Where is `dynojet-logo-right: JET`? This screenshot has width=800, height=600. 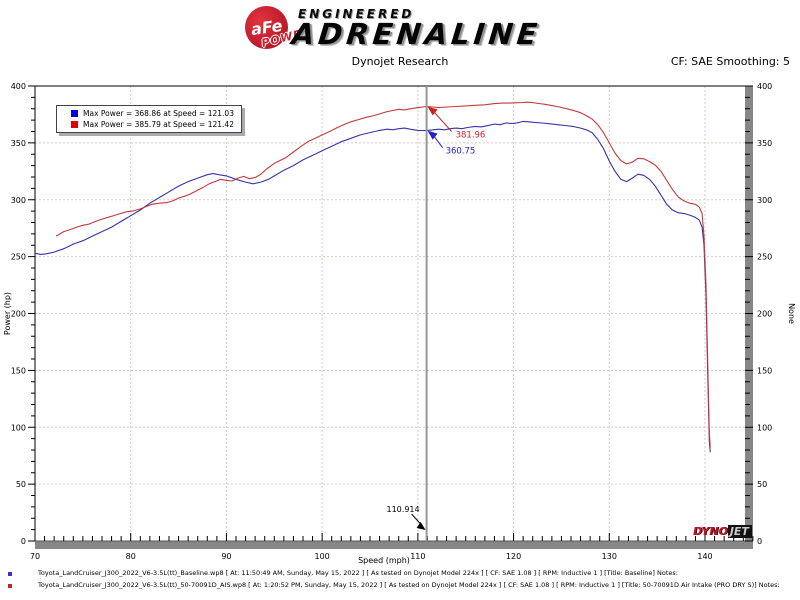 dynojet-logo-right: JET is located at coordinates (739, 531).